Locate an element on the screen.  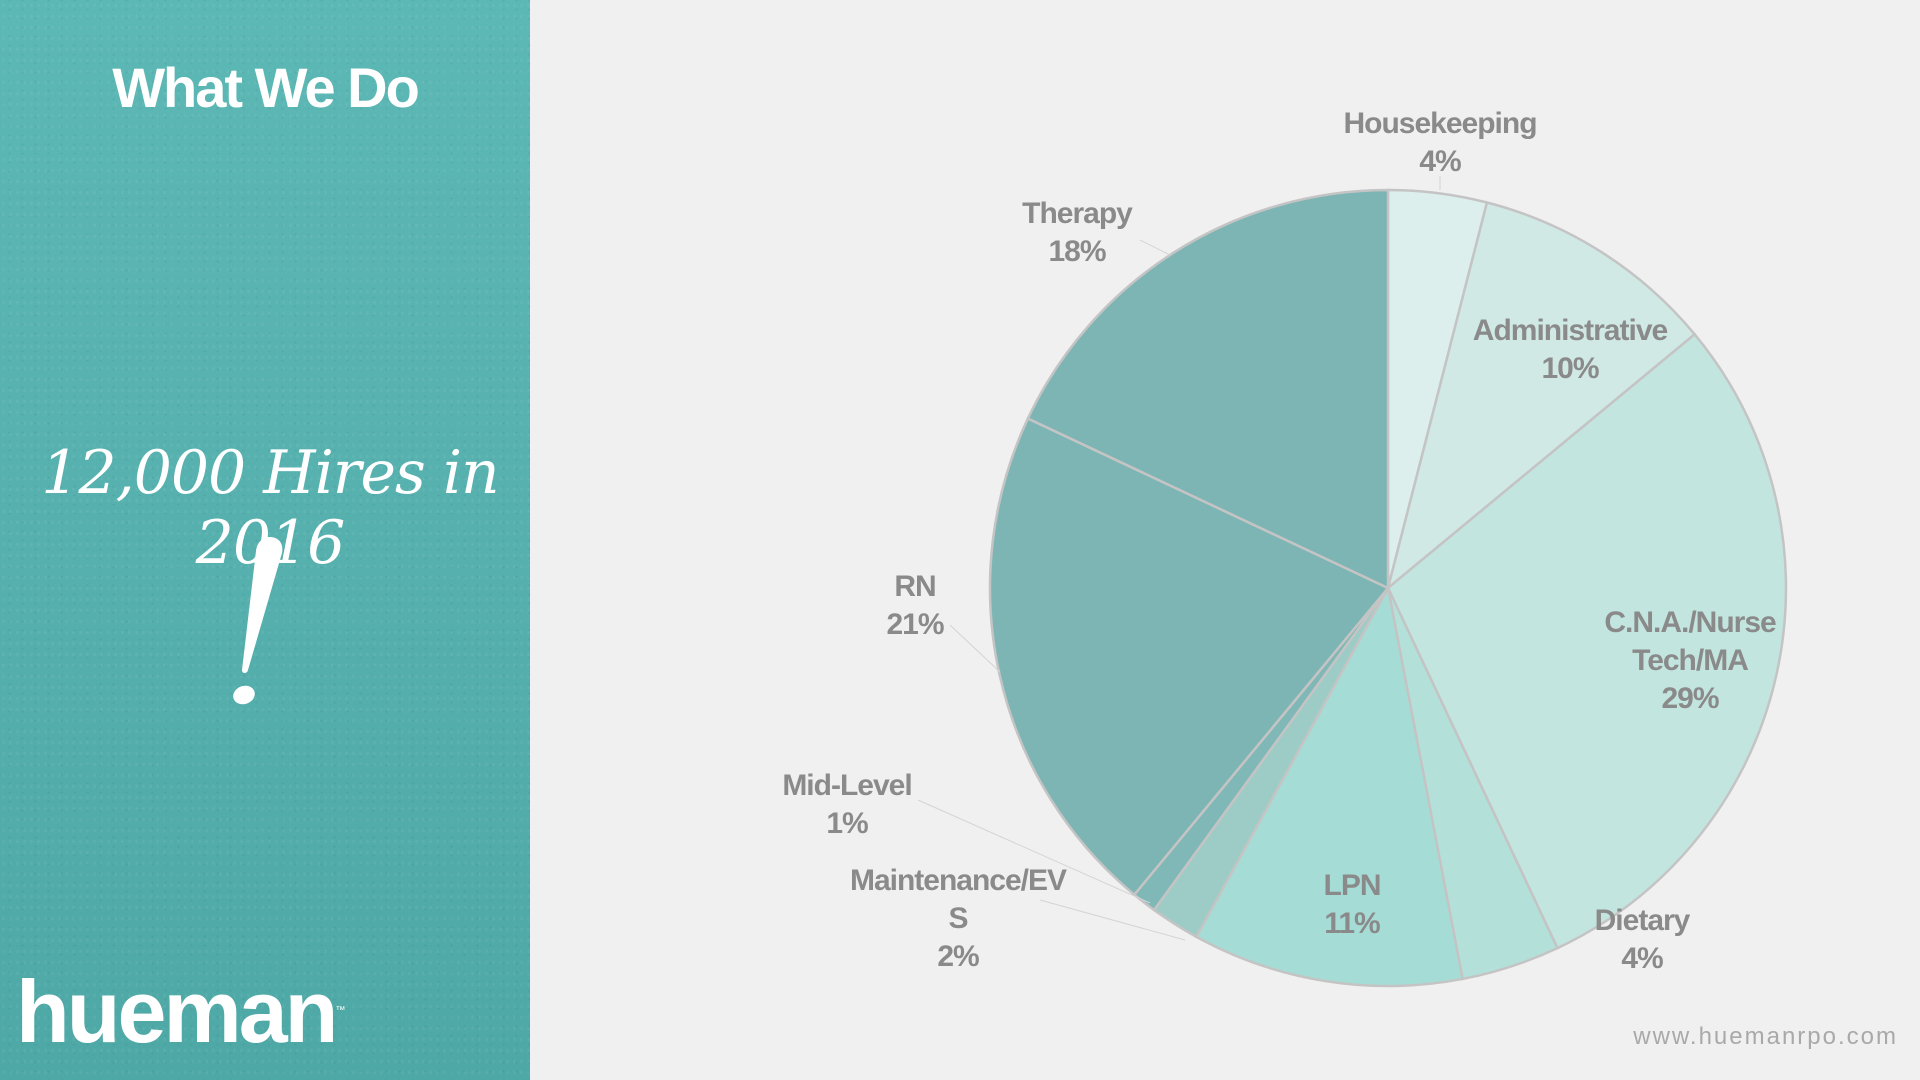
website-url: www.huemanrpo.com is located at coordinates (1765, 1036).